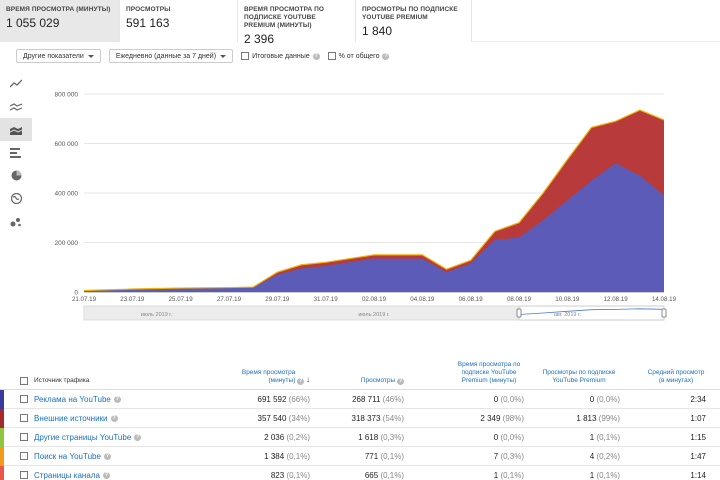 The image size is (720, 480). Describe the element at coordinates (16, 221) in the screenshot. I see `bubble-chart-icon` at that location.